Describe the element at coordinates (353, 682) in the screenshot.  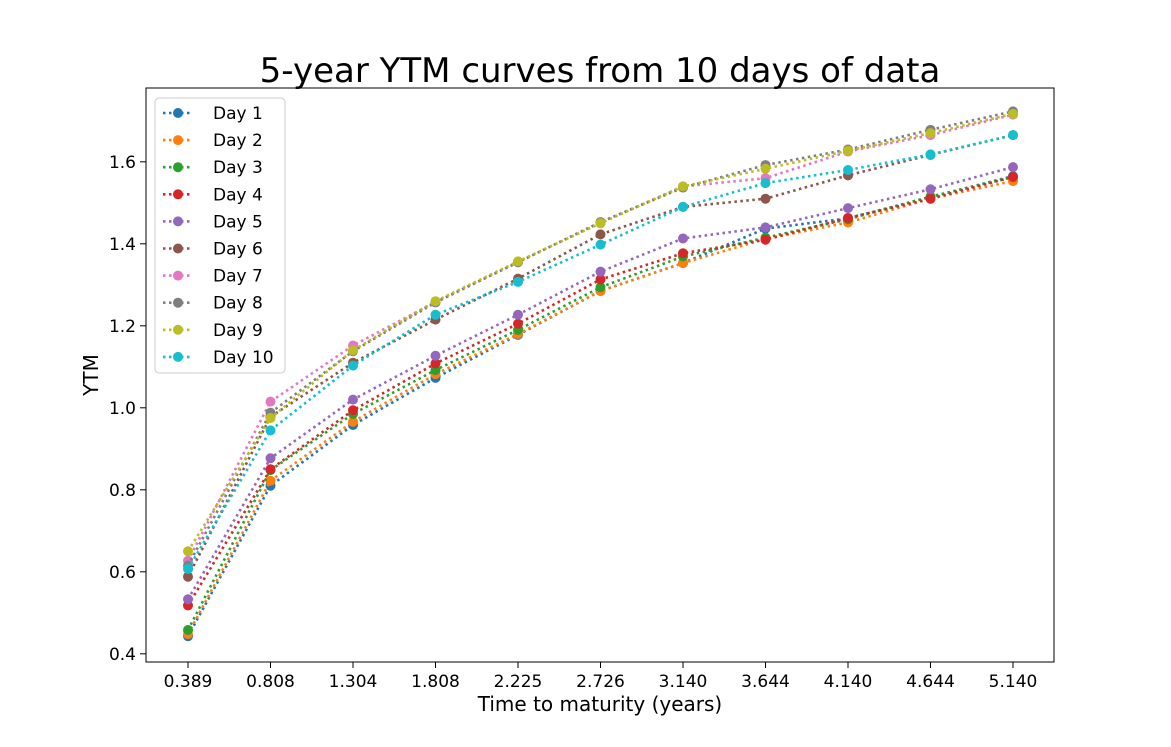
I see `x-tick-label: 1.304` at that location.